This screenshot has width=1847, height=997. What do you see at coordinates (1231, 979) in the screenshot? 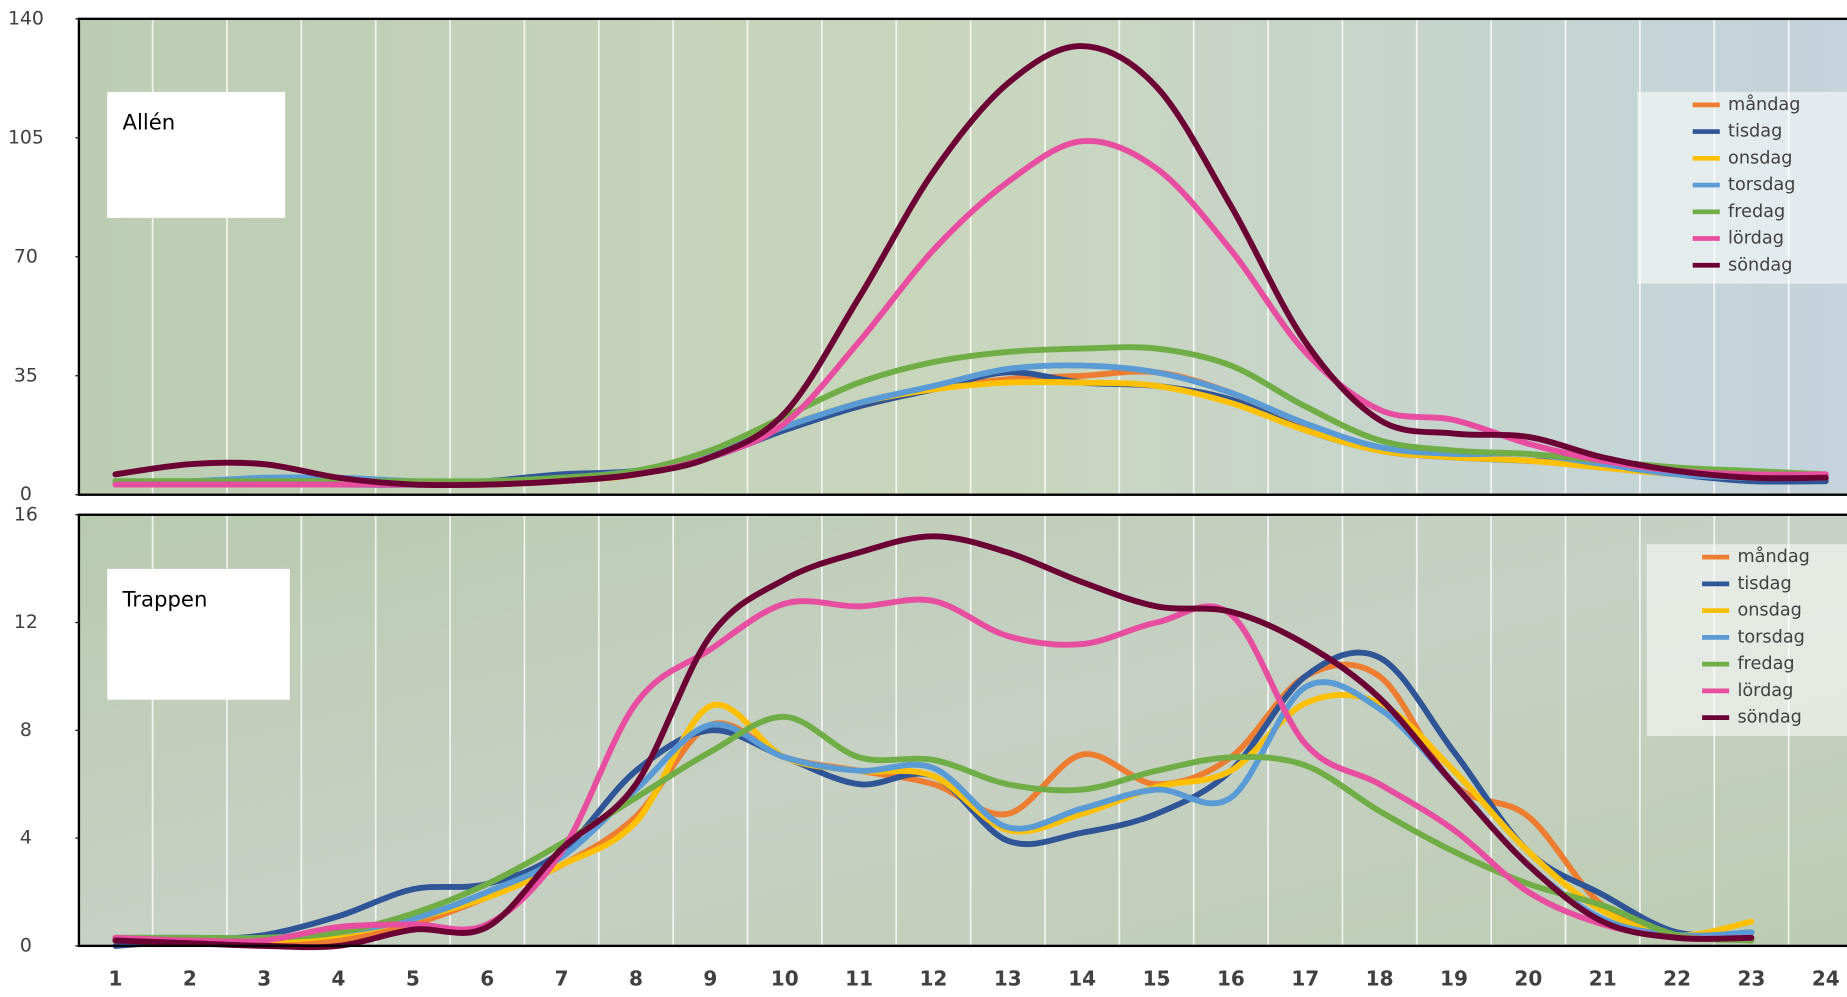
I see `x-tick-label: 16` at bounding box center [1231, 979].